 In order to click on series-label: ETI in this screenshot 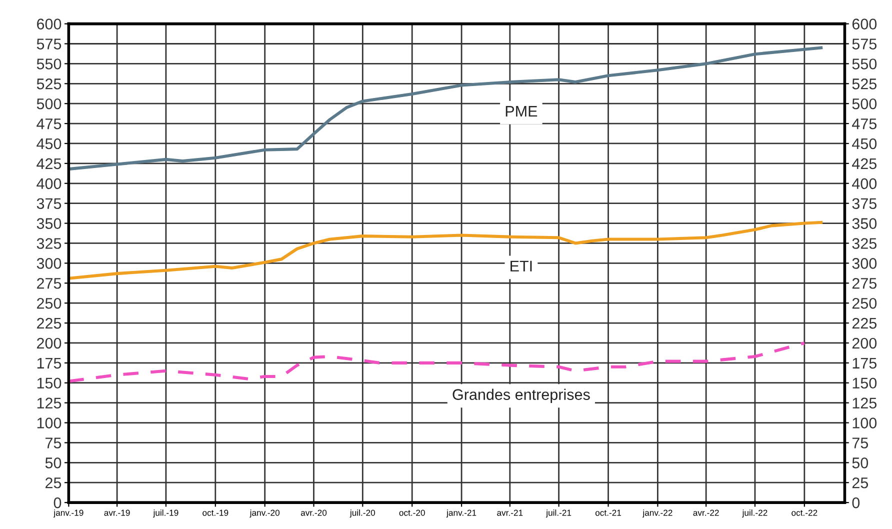, I will do `click(521, 266)`.